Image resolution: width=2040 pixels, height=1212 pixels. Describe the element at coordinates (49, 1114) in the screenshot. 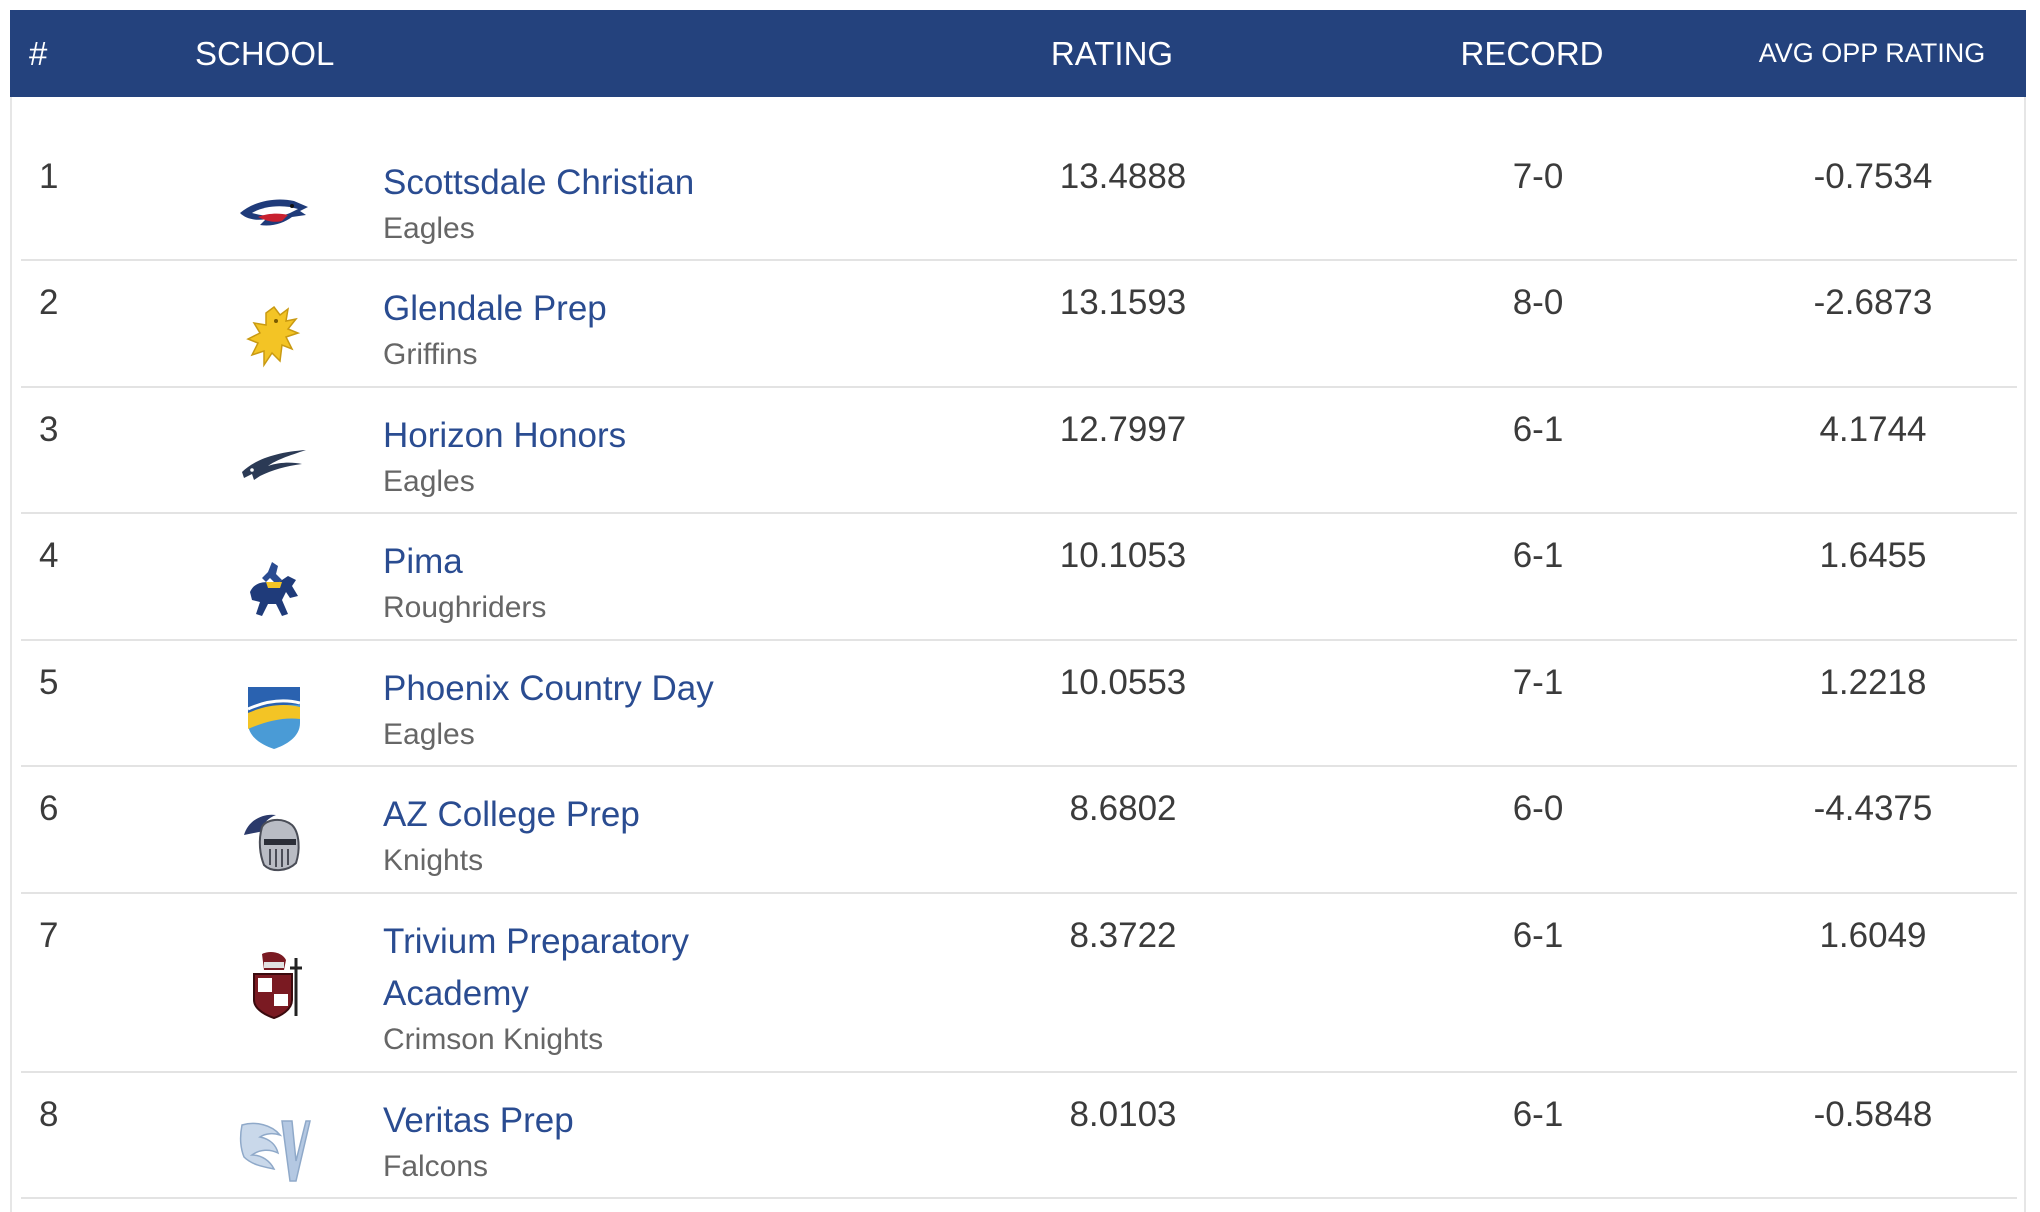

I see `rank-cell: 8` at that location.